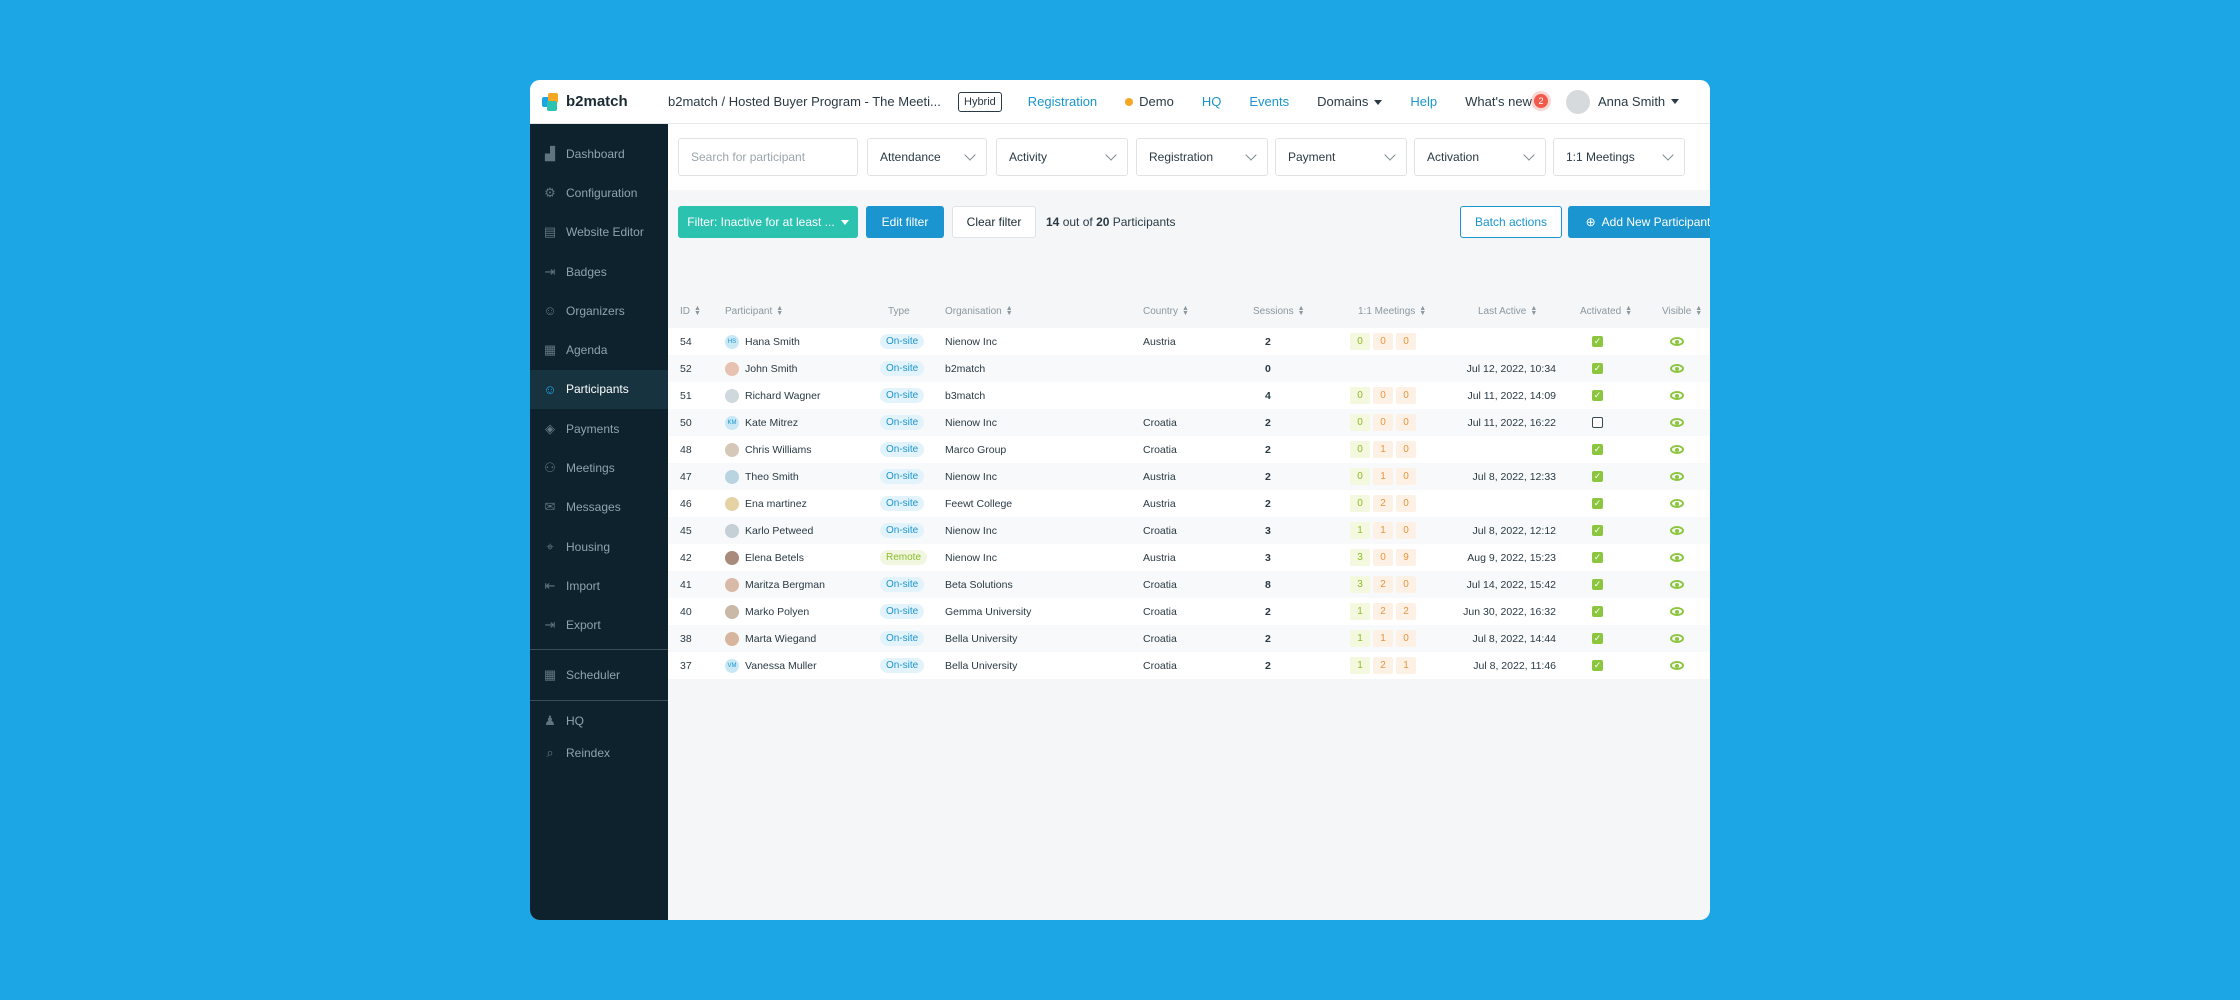  Describe the element at coordinates (1341, 157) in the screenshot. I see `payment-select: Payment` at that location.